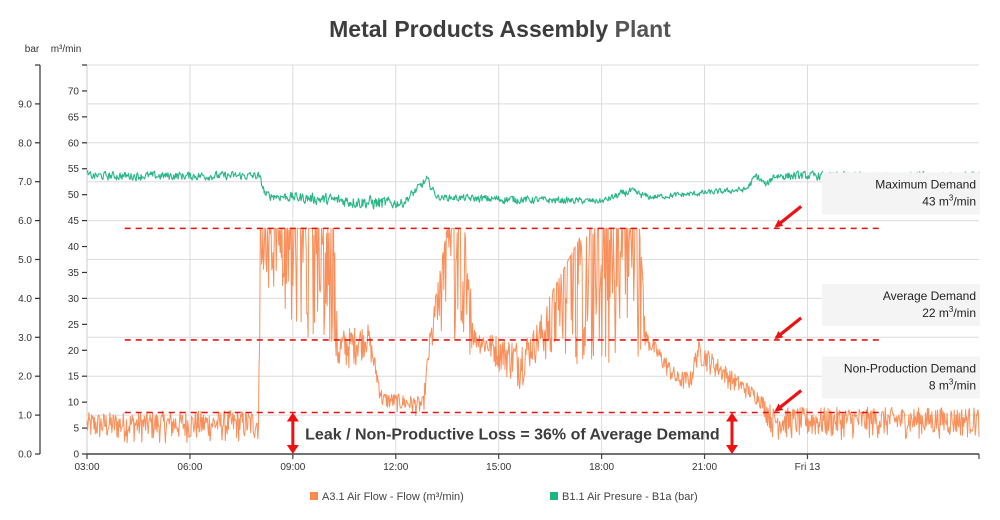  What do you see at coordinates (393, 497) in the screenshot?
I see `legend-label: A3.1 Air Flow - Flow (m³/min)` at bounding box center [393, 497].